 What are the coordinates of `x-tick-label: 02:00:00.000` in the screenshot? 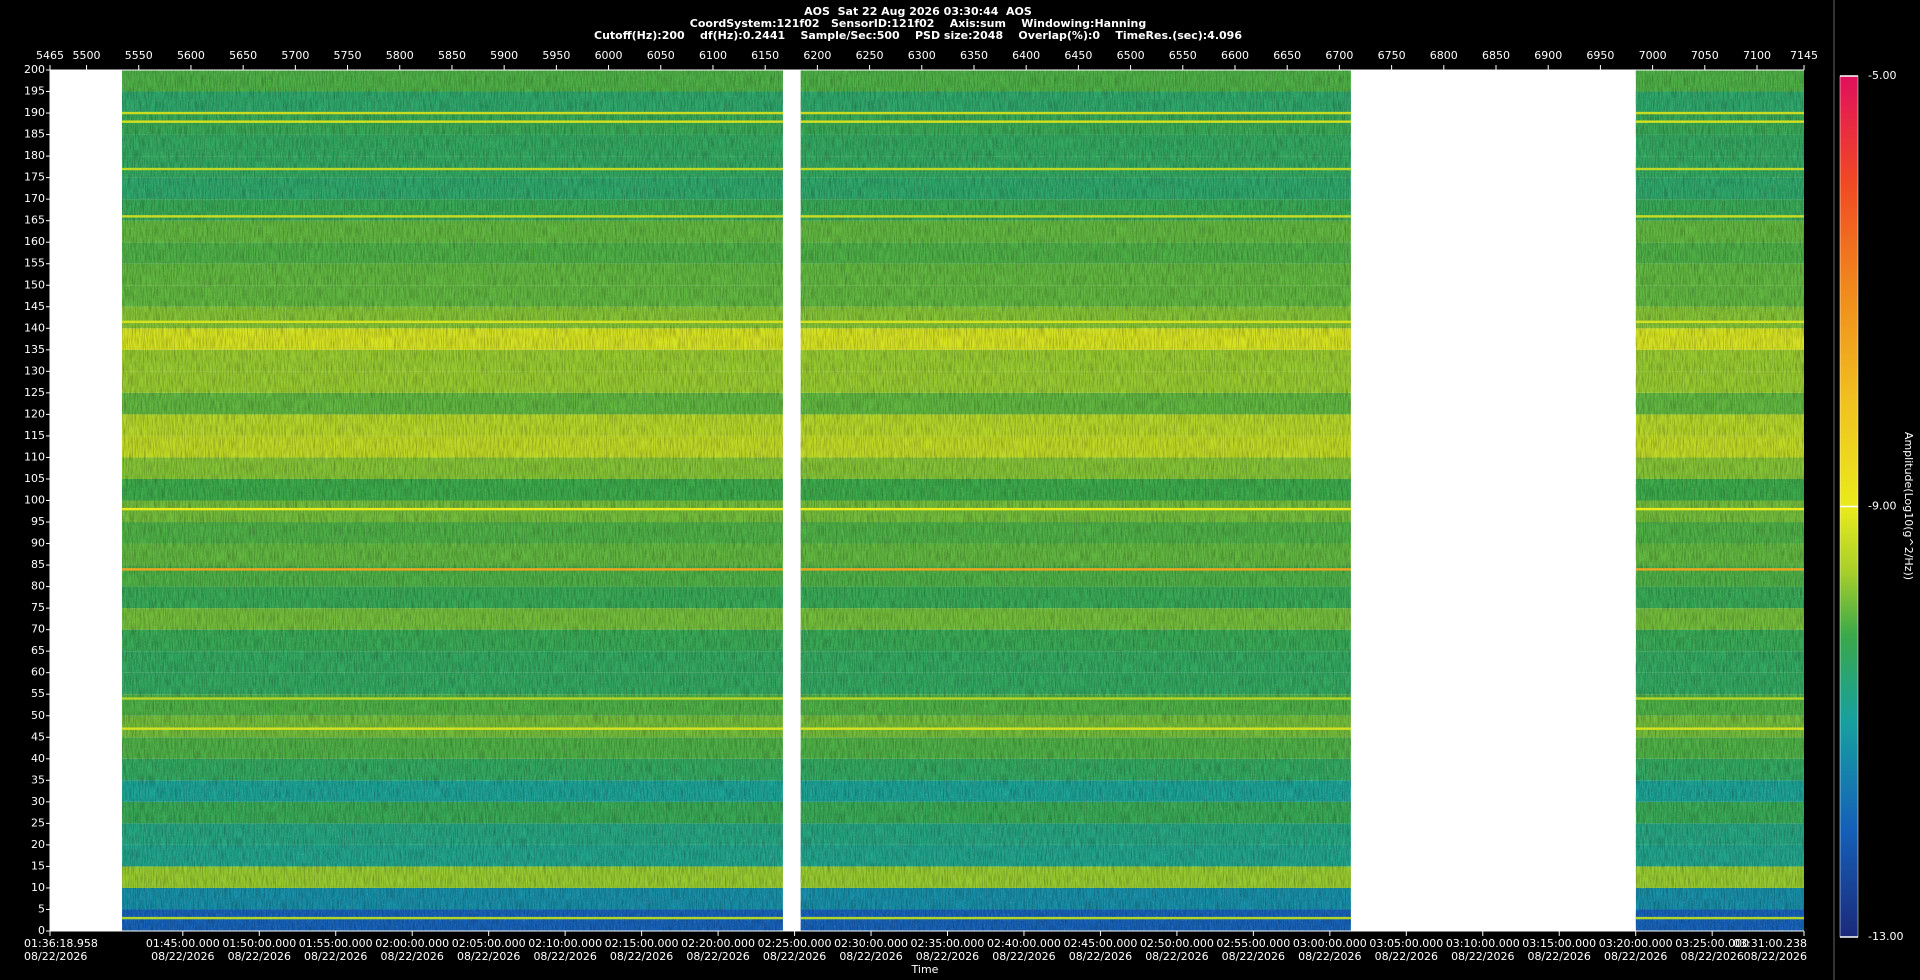 It's located at (412, 943).